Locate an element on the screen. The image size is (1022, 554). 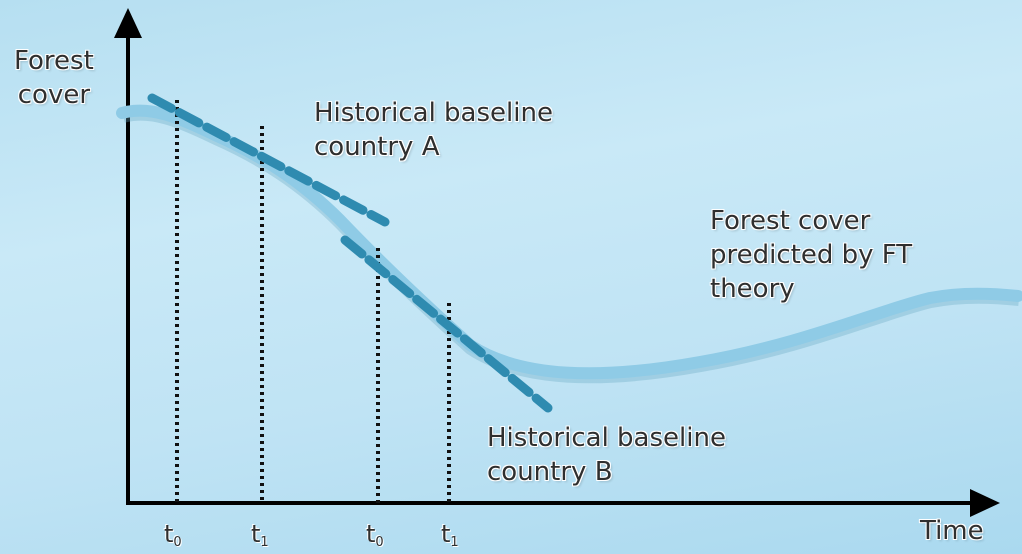
x-axis-arrow-icon is located at coordinates (985, 503).